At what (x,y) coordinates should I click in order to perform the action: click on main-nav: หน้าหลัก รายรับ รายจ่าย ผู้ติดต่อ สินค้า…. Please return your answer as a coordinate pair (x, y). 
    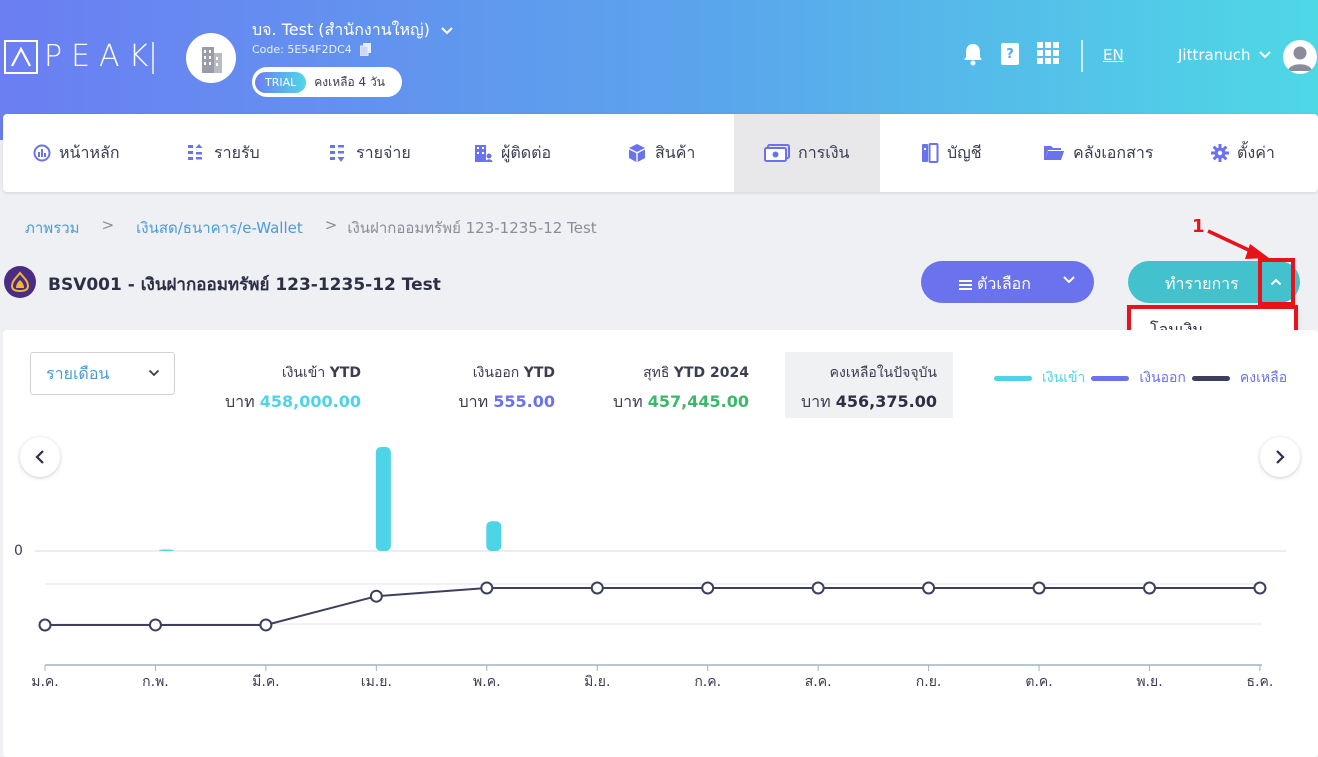
    Looking at the image, I should click on (660, 153).